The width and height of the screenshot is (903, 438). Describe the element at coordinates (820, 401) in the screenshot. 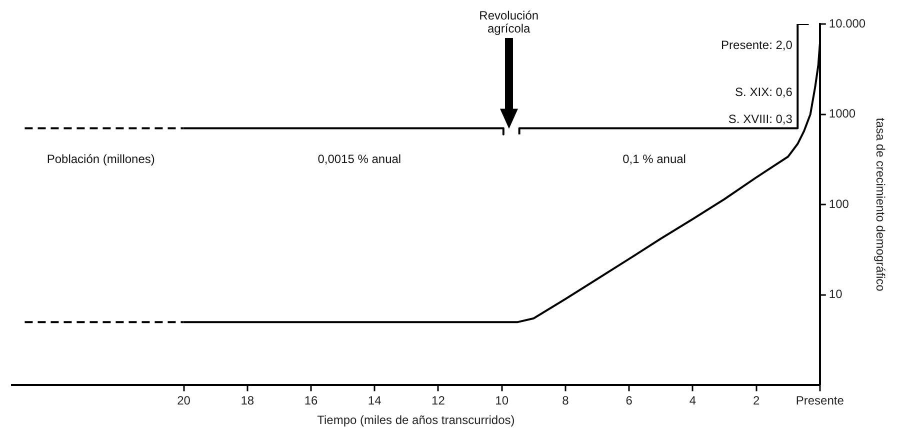

I see `x-tick-label: Presente` at that location.